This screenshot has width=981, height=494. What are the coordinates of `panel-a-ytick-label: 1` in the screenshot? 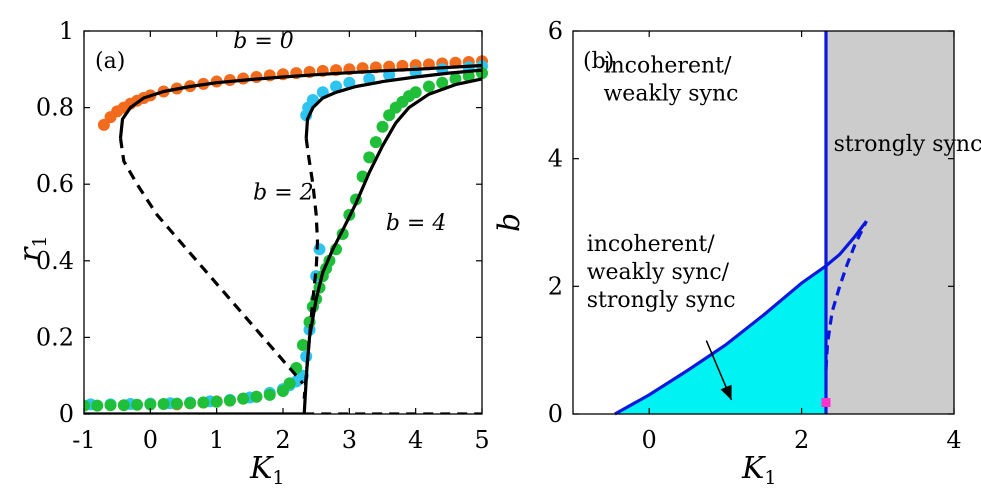 It's located at (66, 31).